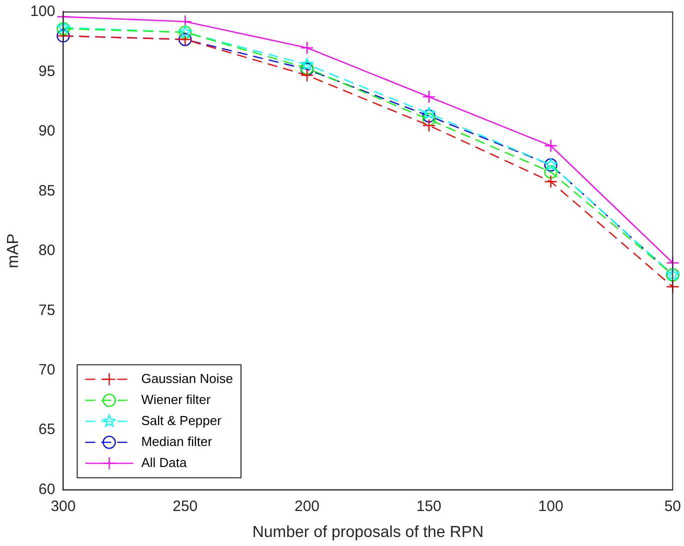 Image resolution: width=684 pixels, height=546 pixels. Describe the element at coordinates (181, 420) in the screenshot. I see `legend-label: Salt & Pepper` at that location.